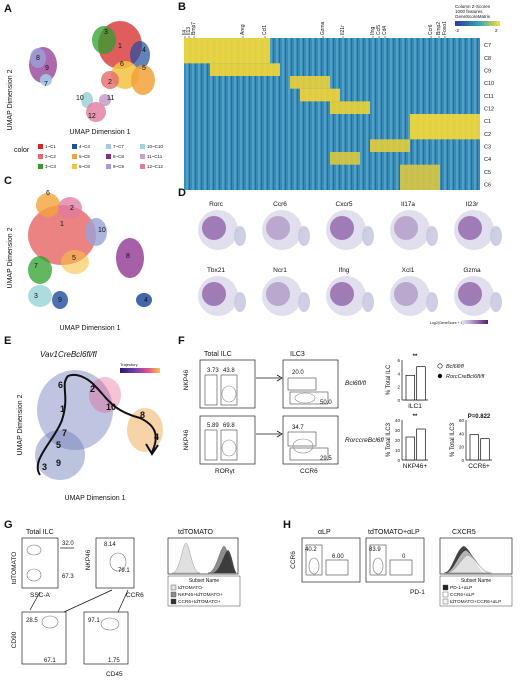 Image resolution: width=520 pixels, height=681 pixels. Describe the element at coordinates (314, 560) in the screenshot. I see `h-gate-1a` at that location.